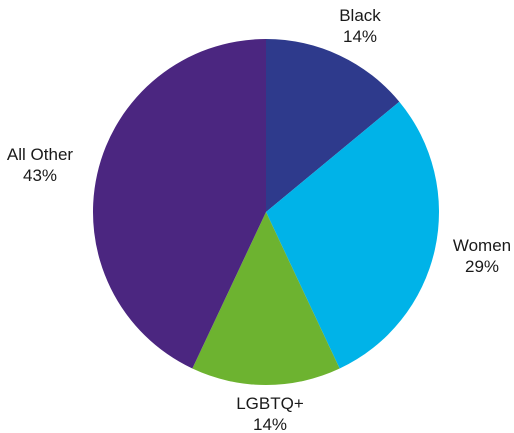  I want to click on slice-label-black: Black, so click(360, 15).